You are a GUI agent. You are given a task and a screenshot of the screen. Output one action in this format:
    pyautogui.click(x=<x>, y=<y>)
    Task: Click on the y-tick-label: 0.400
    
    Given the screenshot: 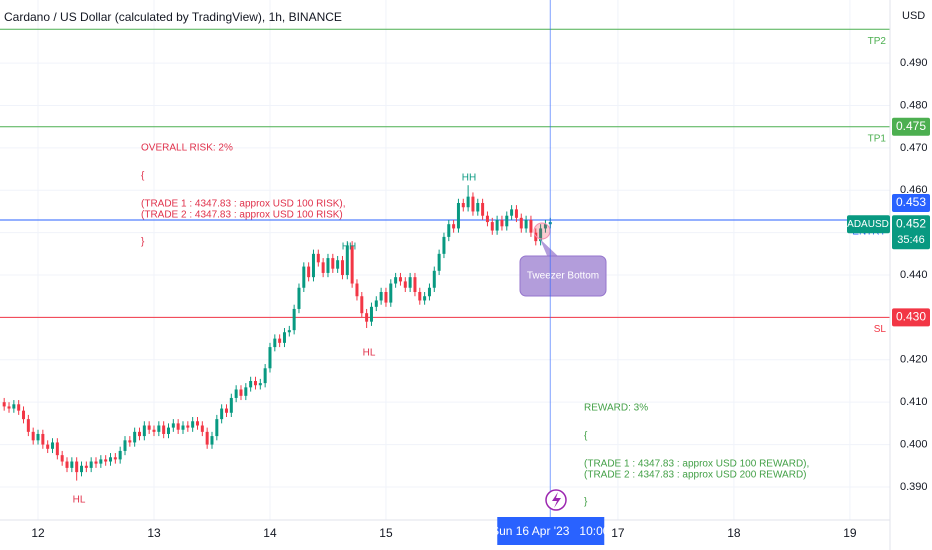 What is the action you would take?
    pyautogui.click(x=914, y=444)
    